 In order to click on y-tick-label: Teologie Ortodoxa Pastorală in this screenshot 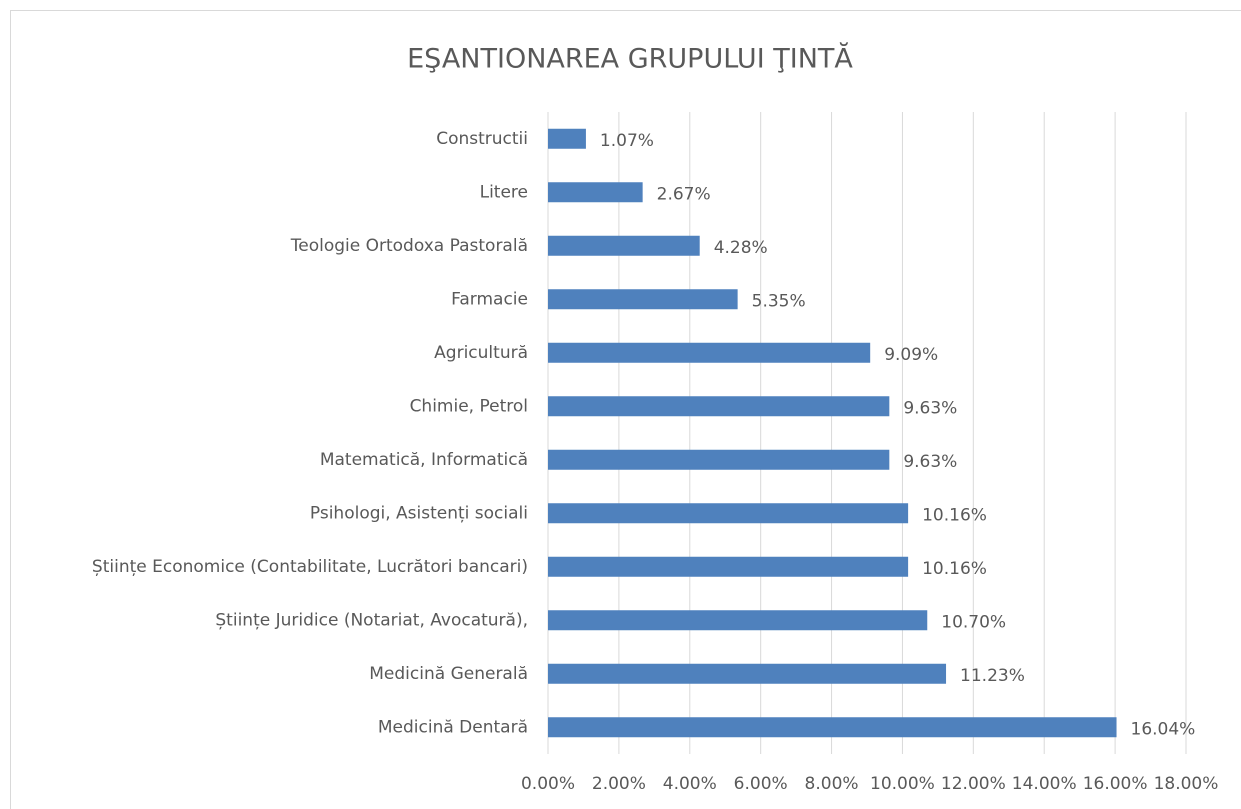, I will do `click(409, 246)`.